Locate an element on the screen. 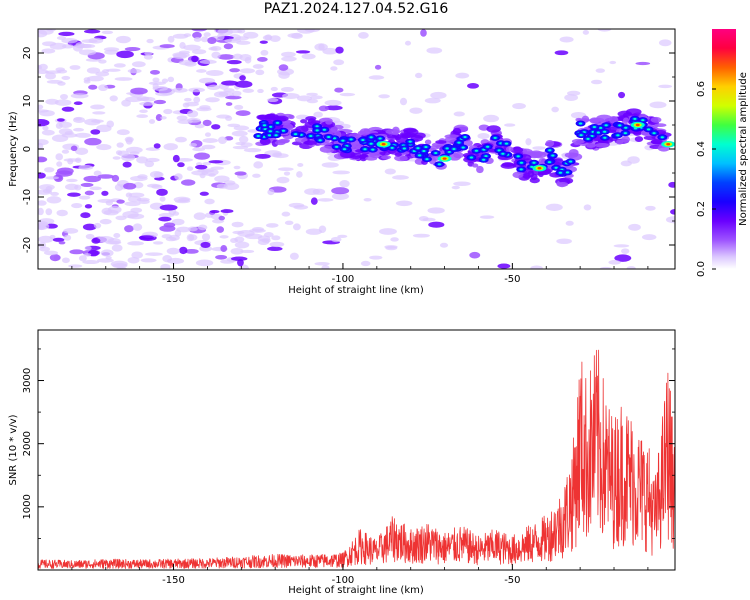 This screenshot has height=600, width=750. spectrogram-peak is located at coordinates (668, 144).